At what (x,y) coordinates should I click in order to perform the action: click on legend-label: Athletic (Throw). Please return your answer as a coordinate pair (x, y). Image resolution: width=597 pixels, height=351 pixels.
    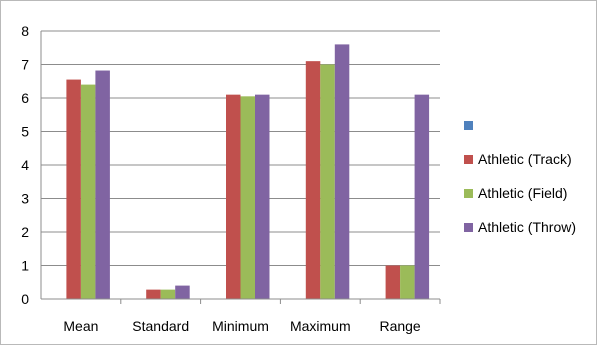
    Looking at the image, I should click on (527, 227).